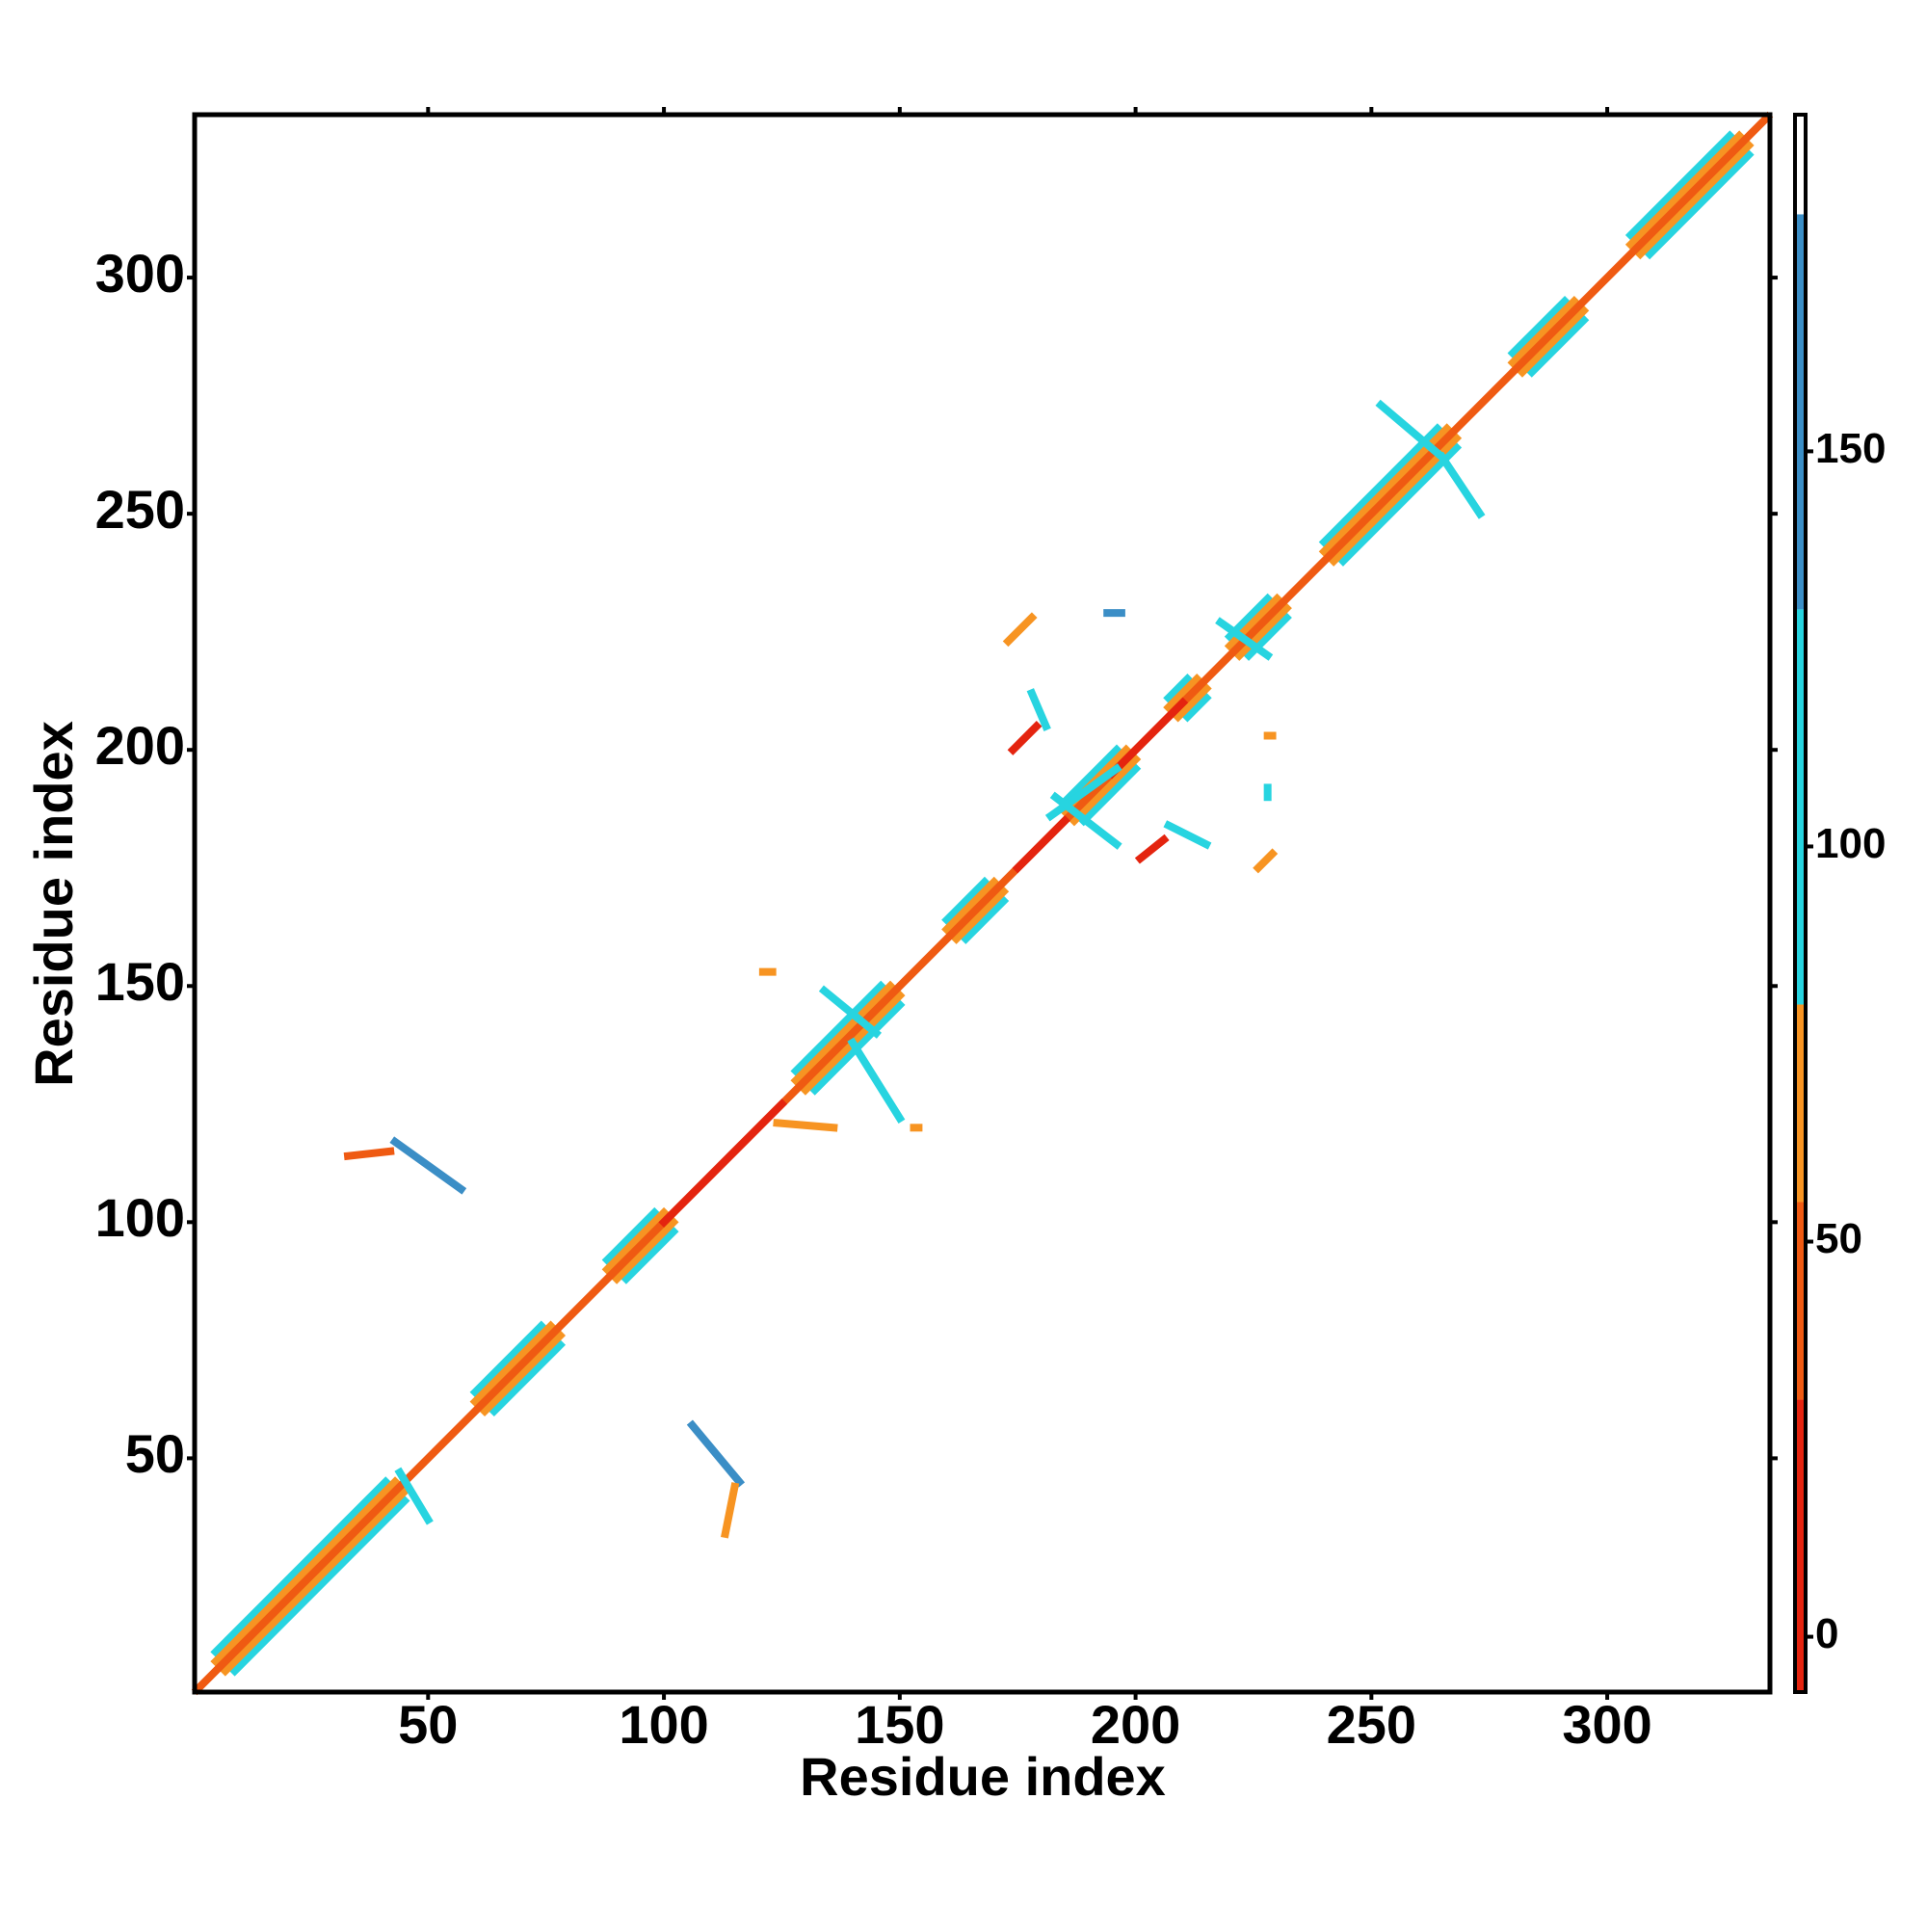  I want to click on x-tick-label: 200, so click(1135, 1724).